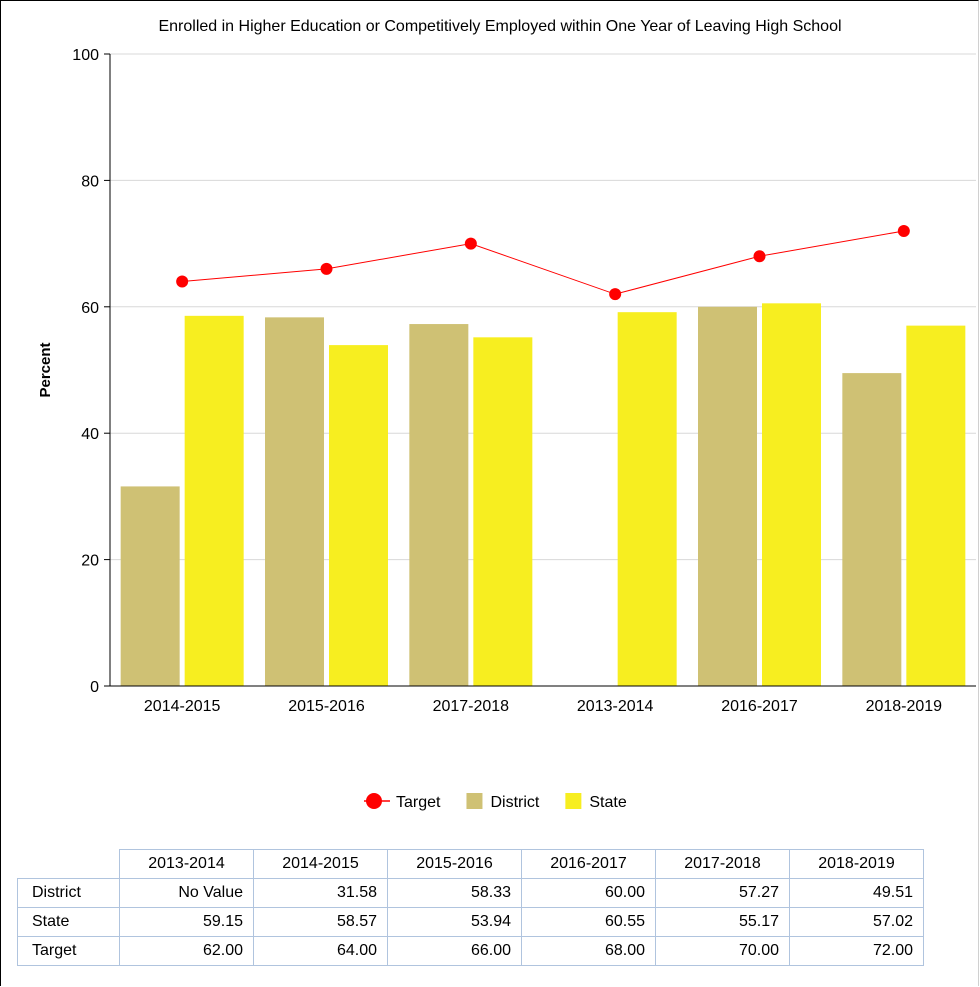 Image resolution: width=980 pixels, height=987 pixels. What do you see at coordinates (588, 951) in the screenshot?
I see `table-cell: 68.00` at bounding box center [588, 951].